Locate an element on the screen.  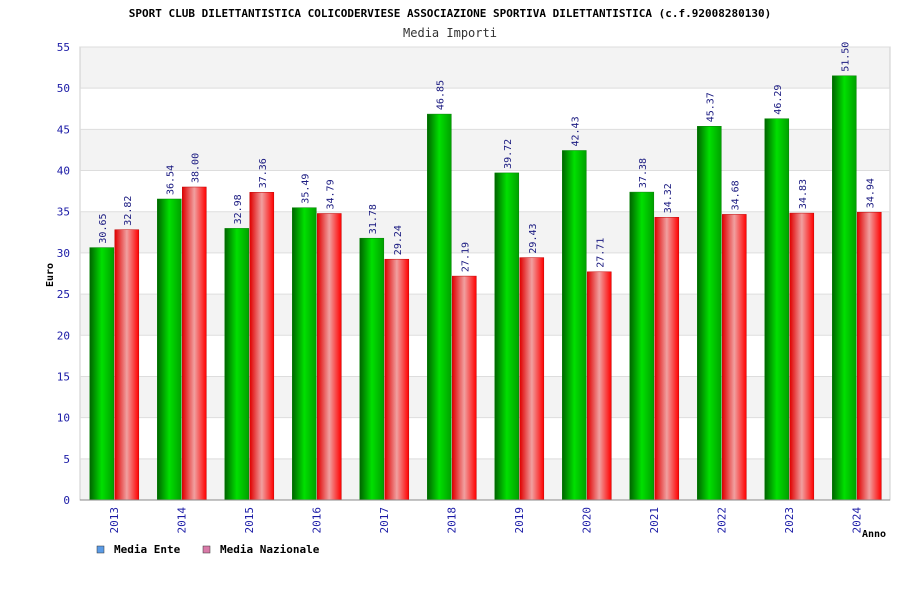
value-label-nazionale: 27.71 is located at coordinates (600, 253).